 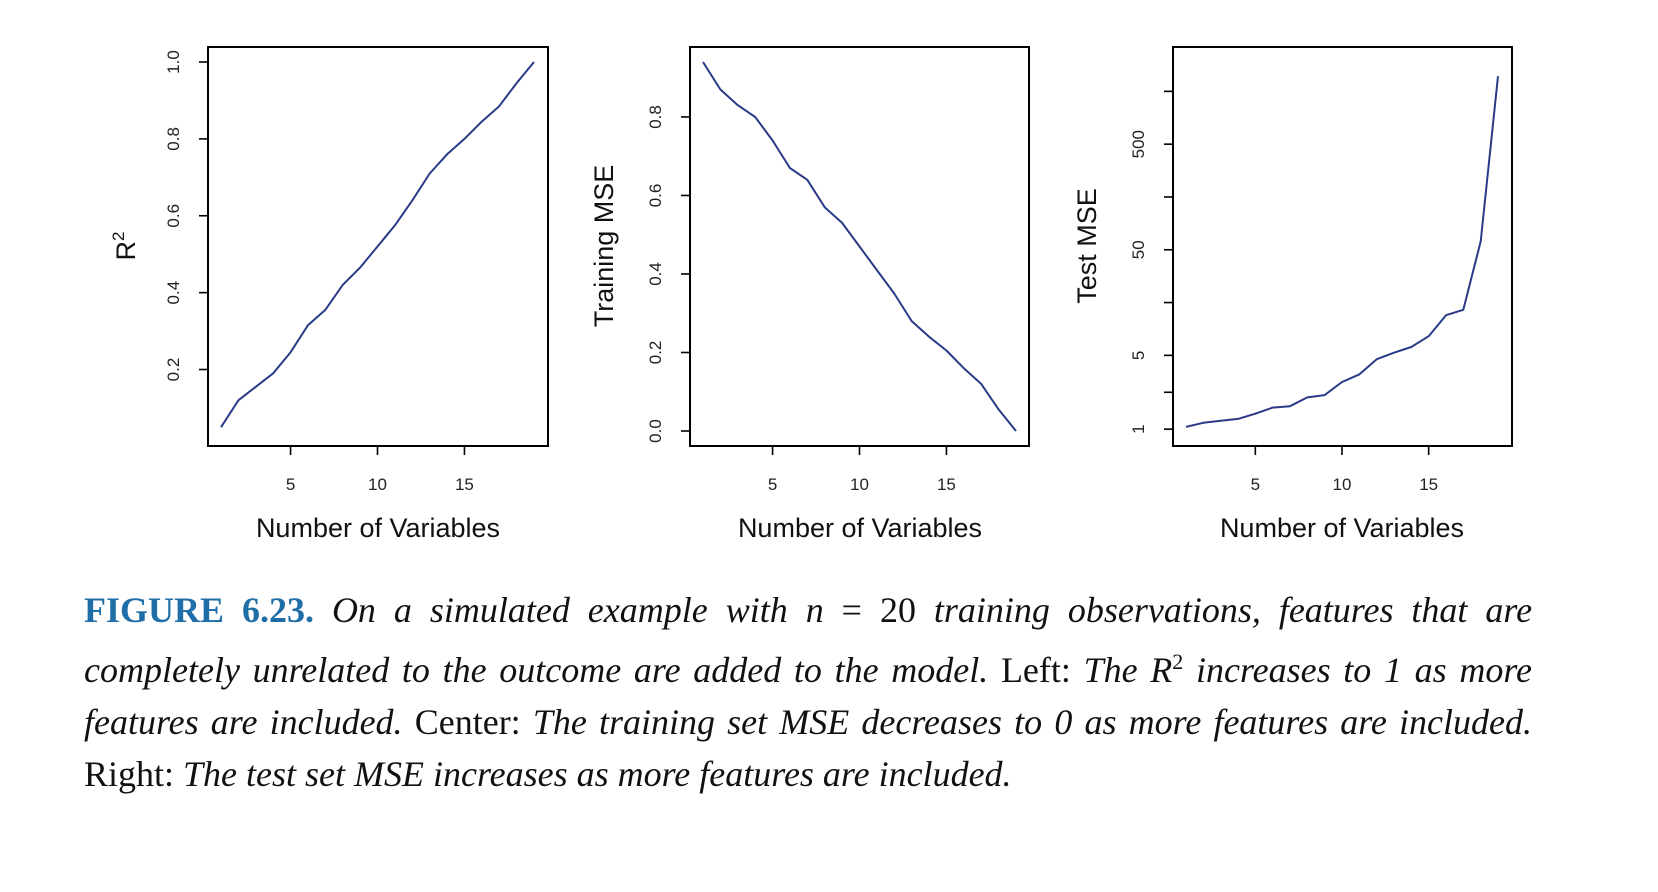 I want to click on y-axis-label: Test MSE, so click(x=1087, y=246).